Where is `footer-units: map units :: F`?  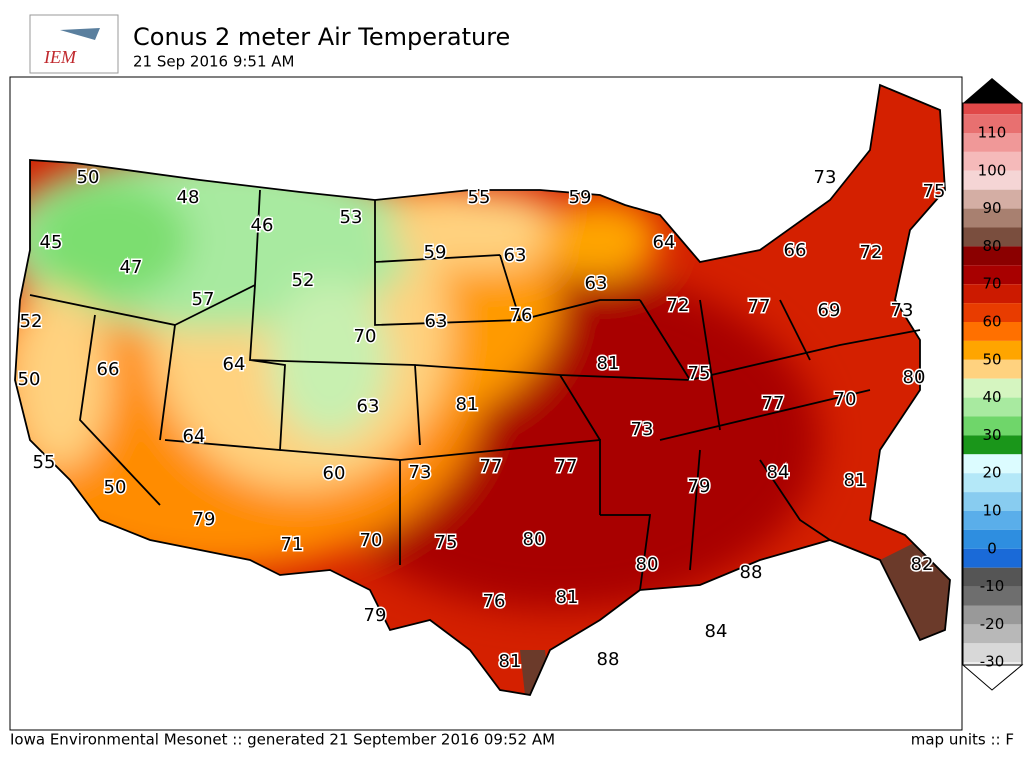
footer-units: map units :: F is located at coordinates (962, 740).